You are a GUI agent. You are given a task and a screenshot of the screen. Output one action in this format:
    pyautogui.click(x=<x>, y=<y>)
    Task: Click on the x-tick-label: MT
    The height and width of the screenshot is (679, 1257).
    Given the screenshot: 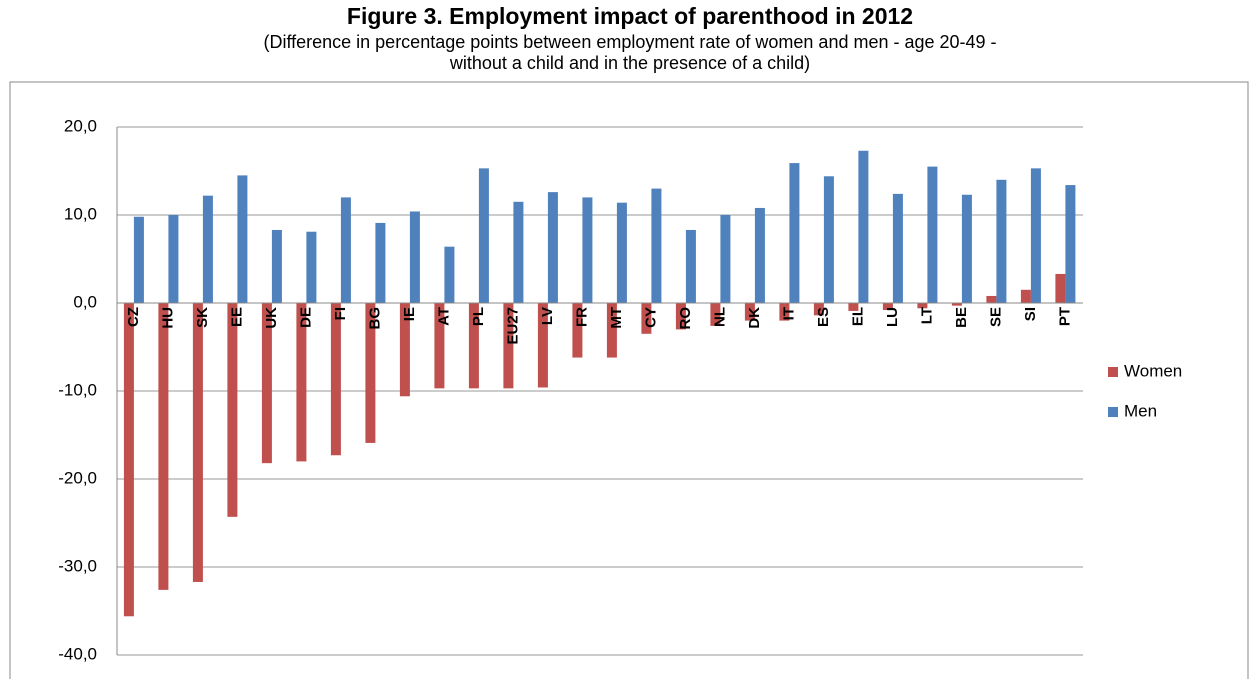 What is the action you would take?
    pyautogui.click(x=616, y=318)
    